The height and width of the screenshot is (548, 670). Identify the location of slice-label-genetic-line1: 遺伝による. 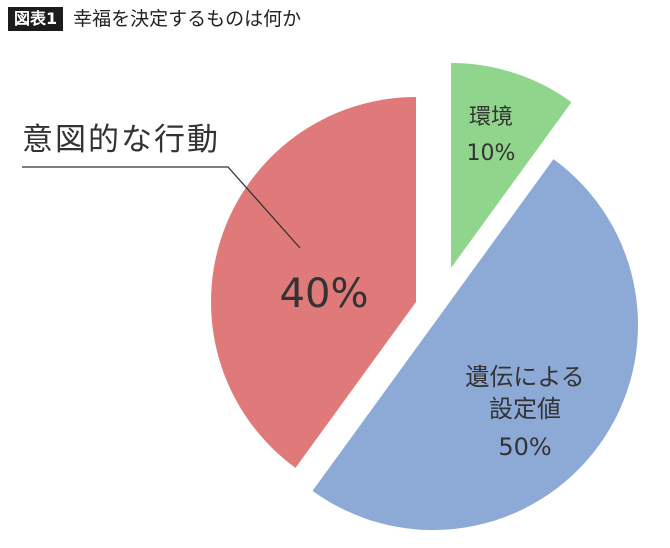
(524, 377).